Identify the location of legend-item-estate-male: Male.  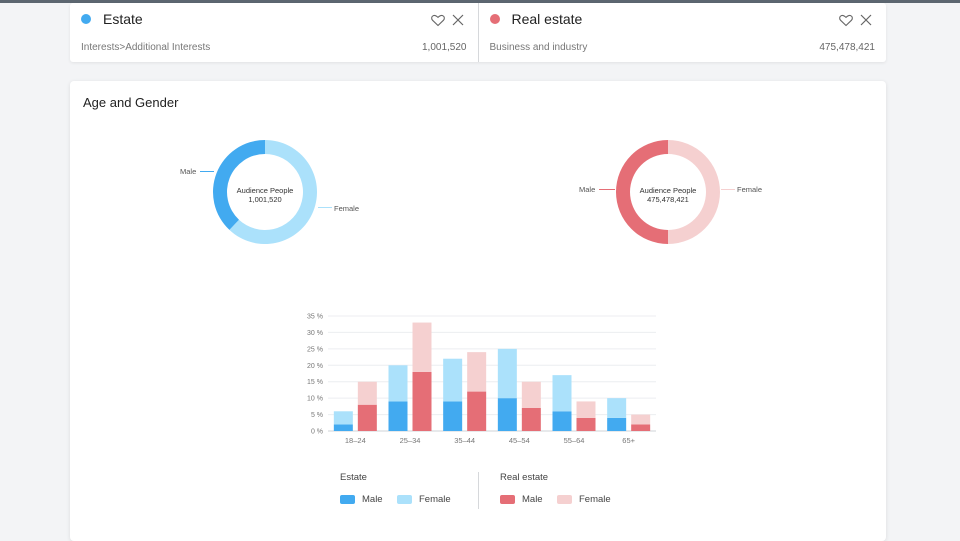
(361, 499).